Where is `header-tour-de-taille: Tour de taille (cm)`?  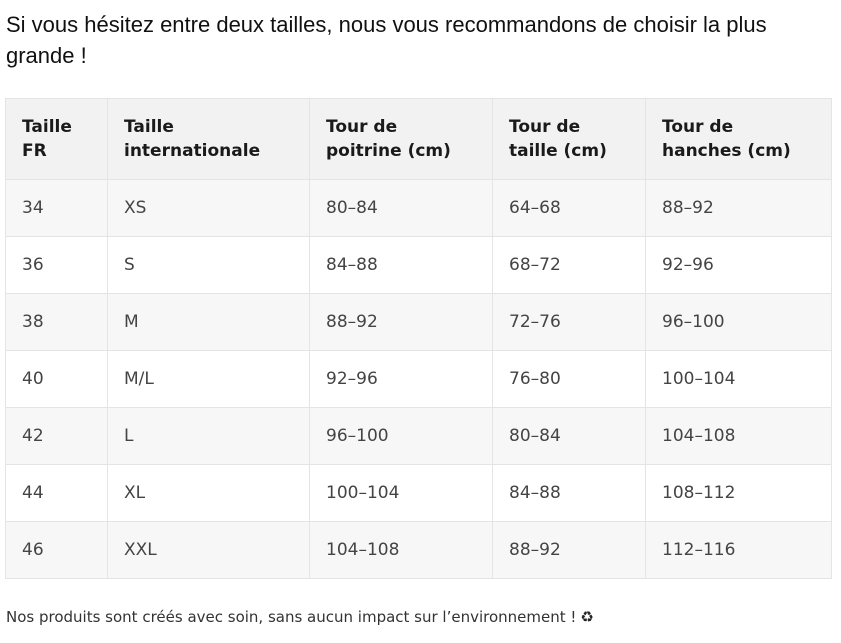 header-tour-de-taille: Tour de taille (cm) is located at coordinates (569, 139).